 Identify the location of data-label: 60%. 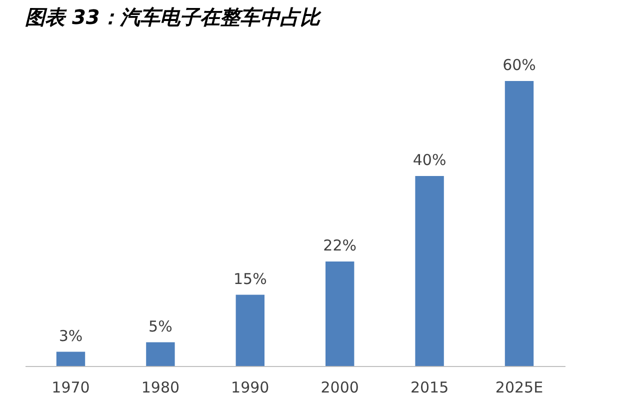
(519, 65).